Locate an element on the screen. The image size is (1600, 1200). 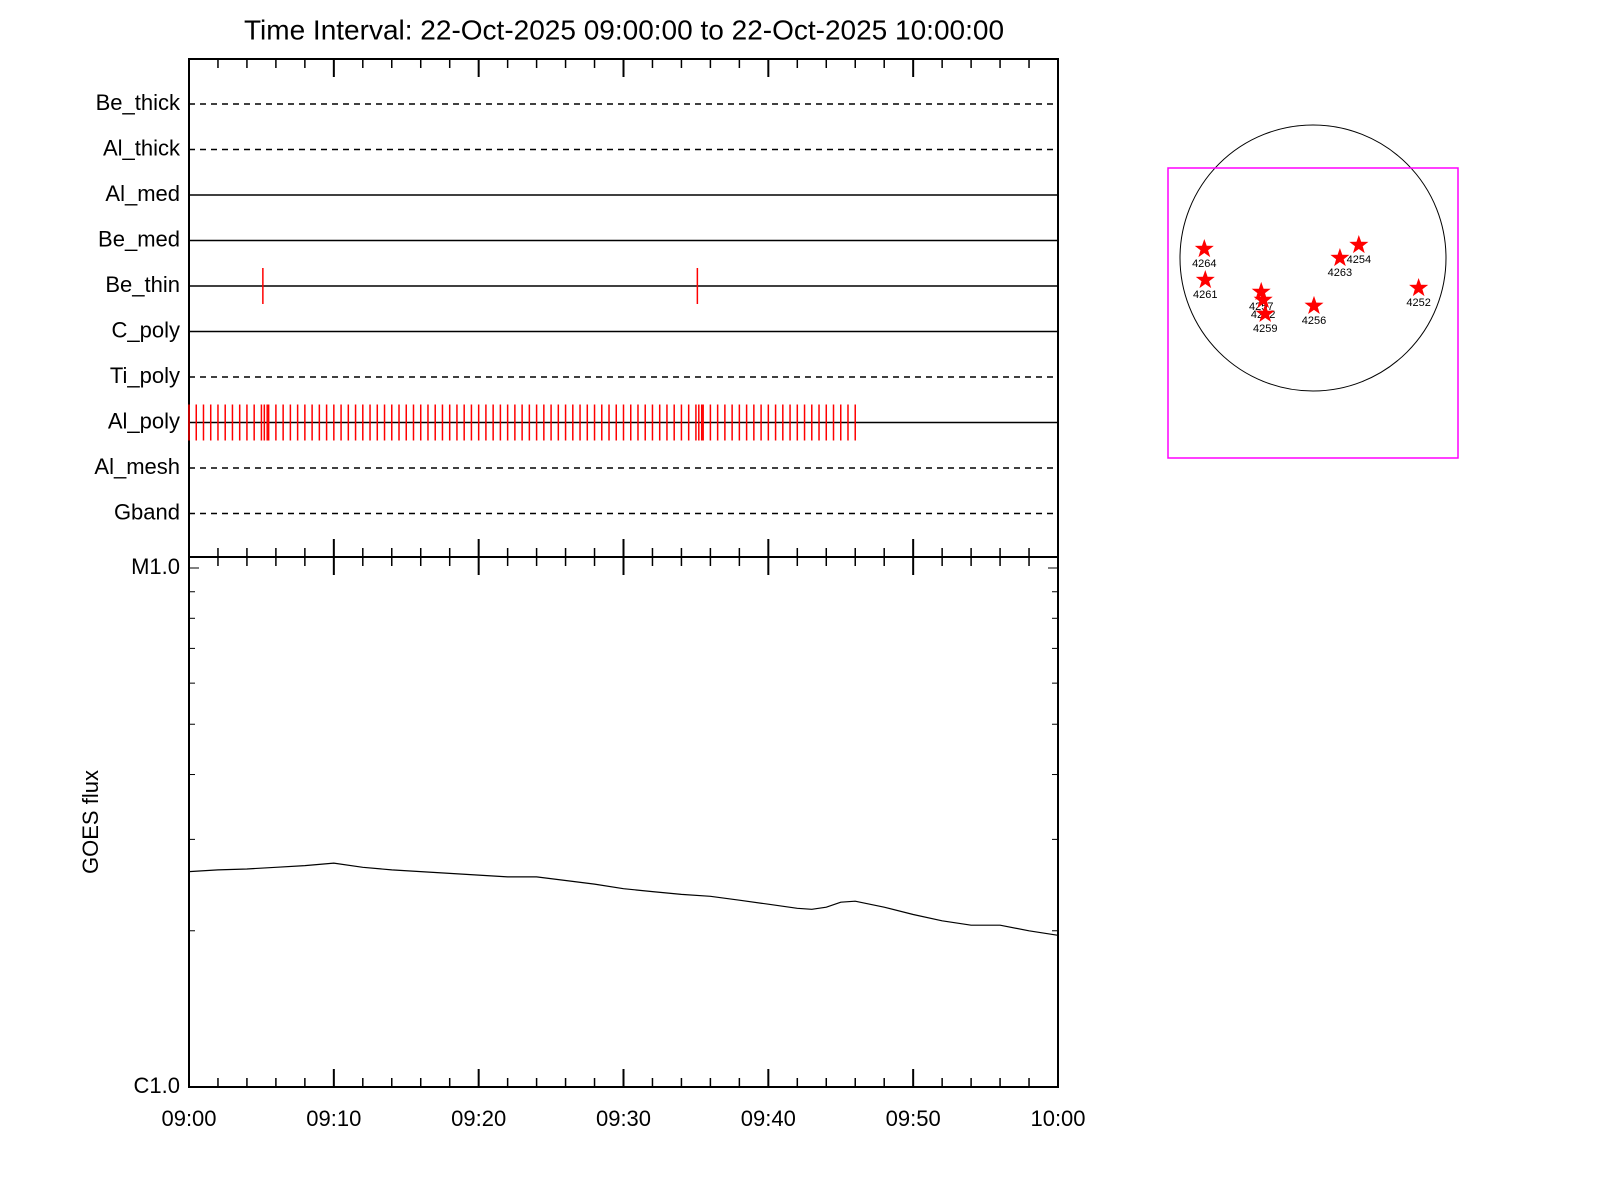
x-tick-label: 09:20 is located at coordinates (478, 1118).